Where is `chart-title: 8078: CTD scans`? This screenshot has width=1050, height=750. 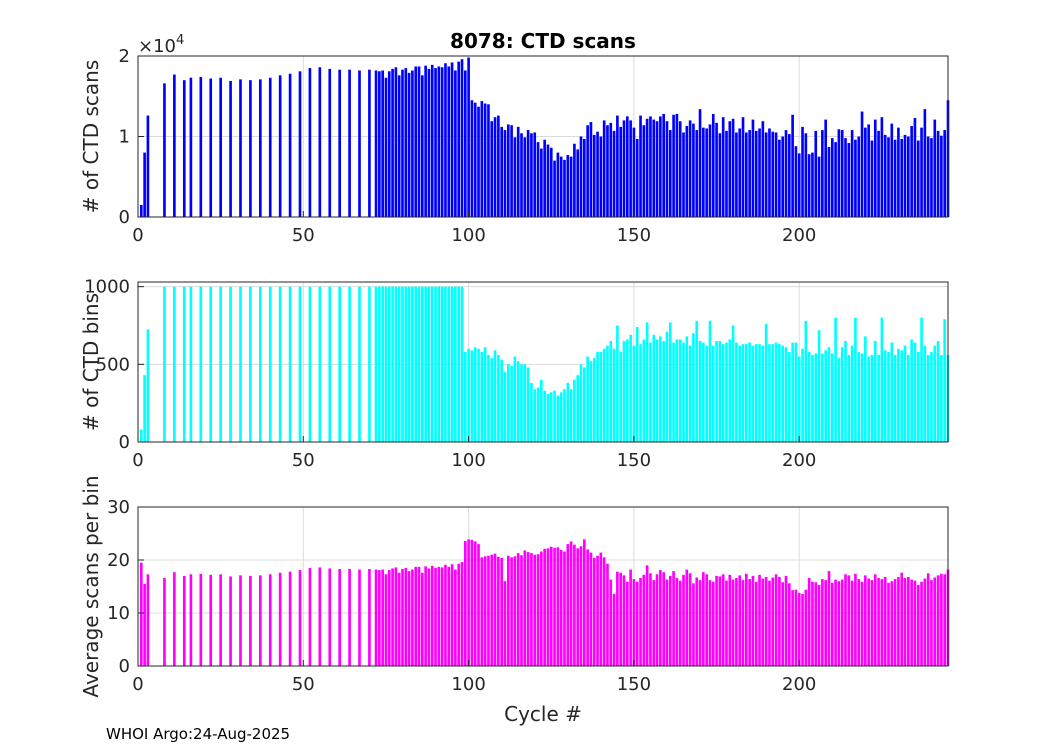 chart-title: 8078: CTD scans is located at coordinates (543, 41).